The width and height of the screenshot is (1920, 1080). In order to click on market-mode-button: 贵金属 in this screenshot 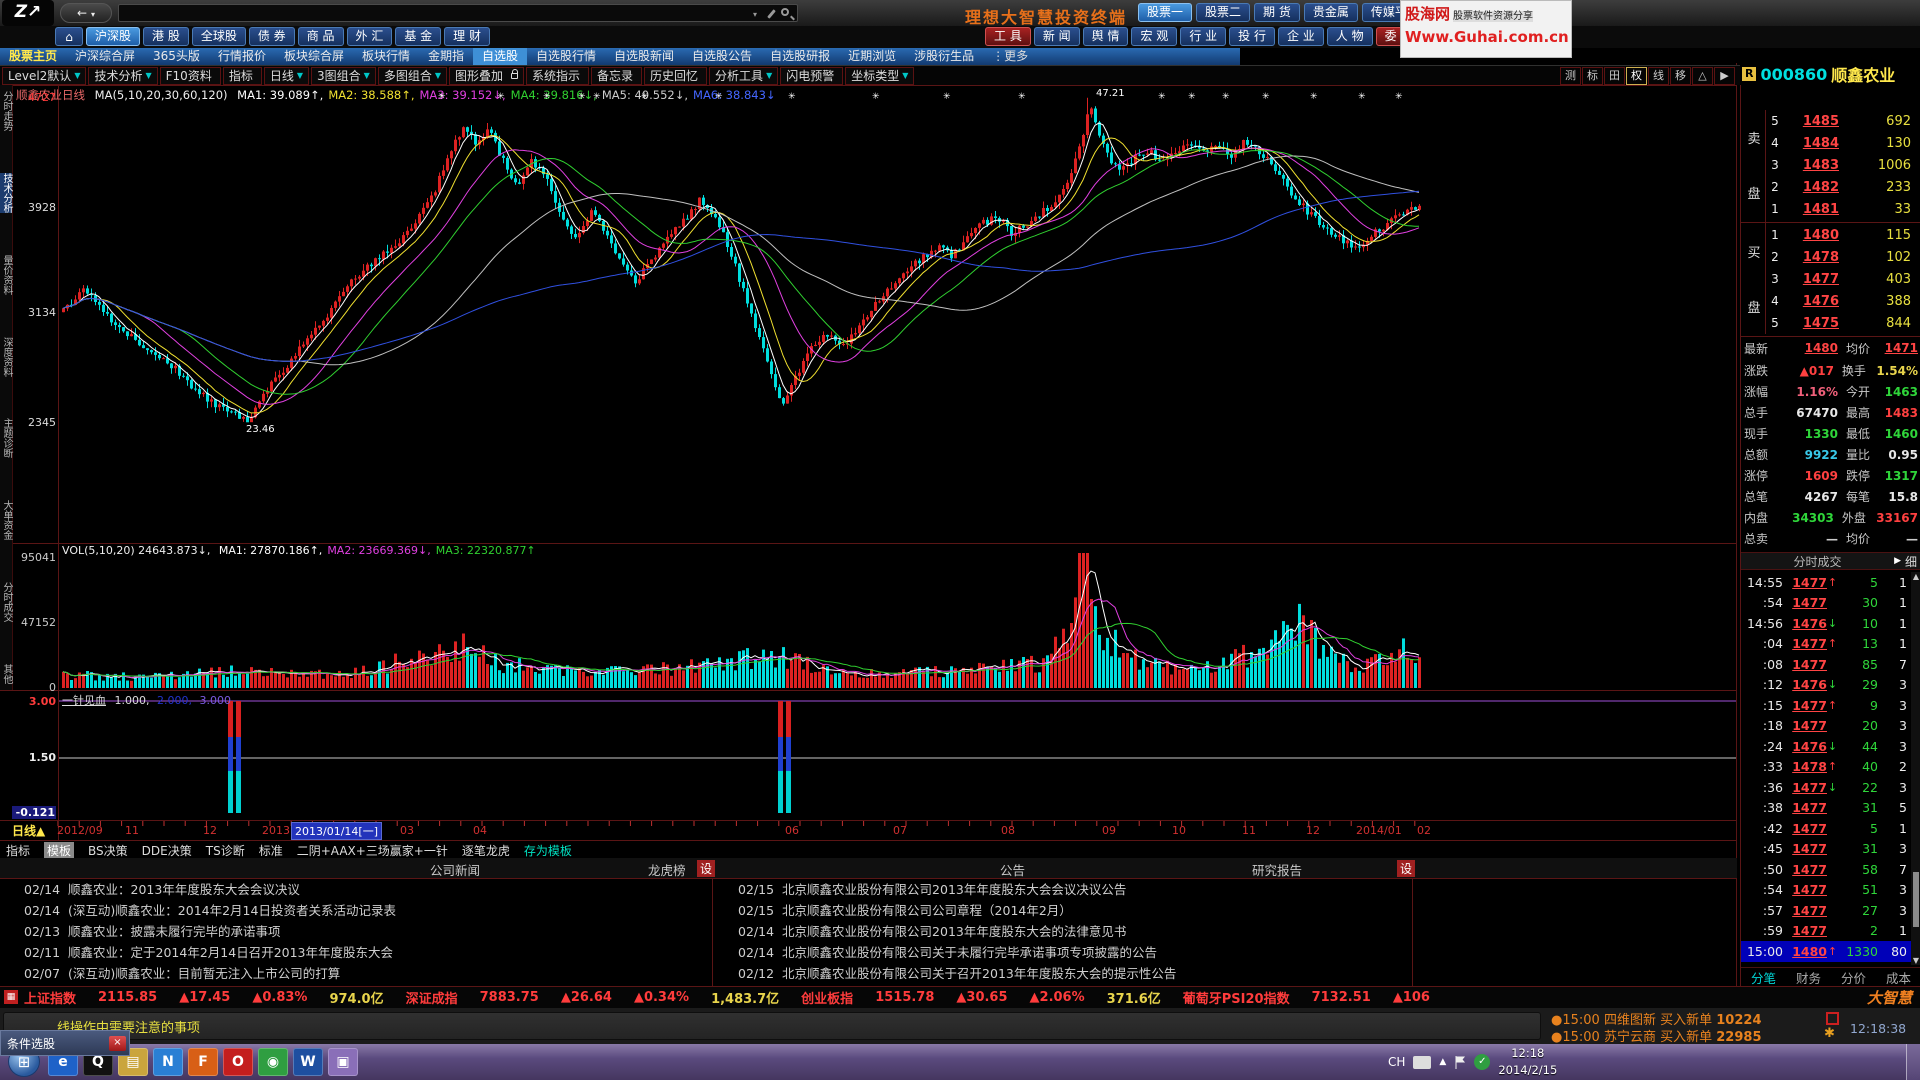, I will do `click(1330, 12)`.